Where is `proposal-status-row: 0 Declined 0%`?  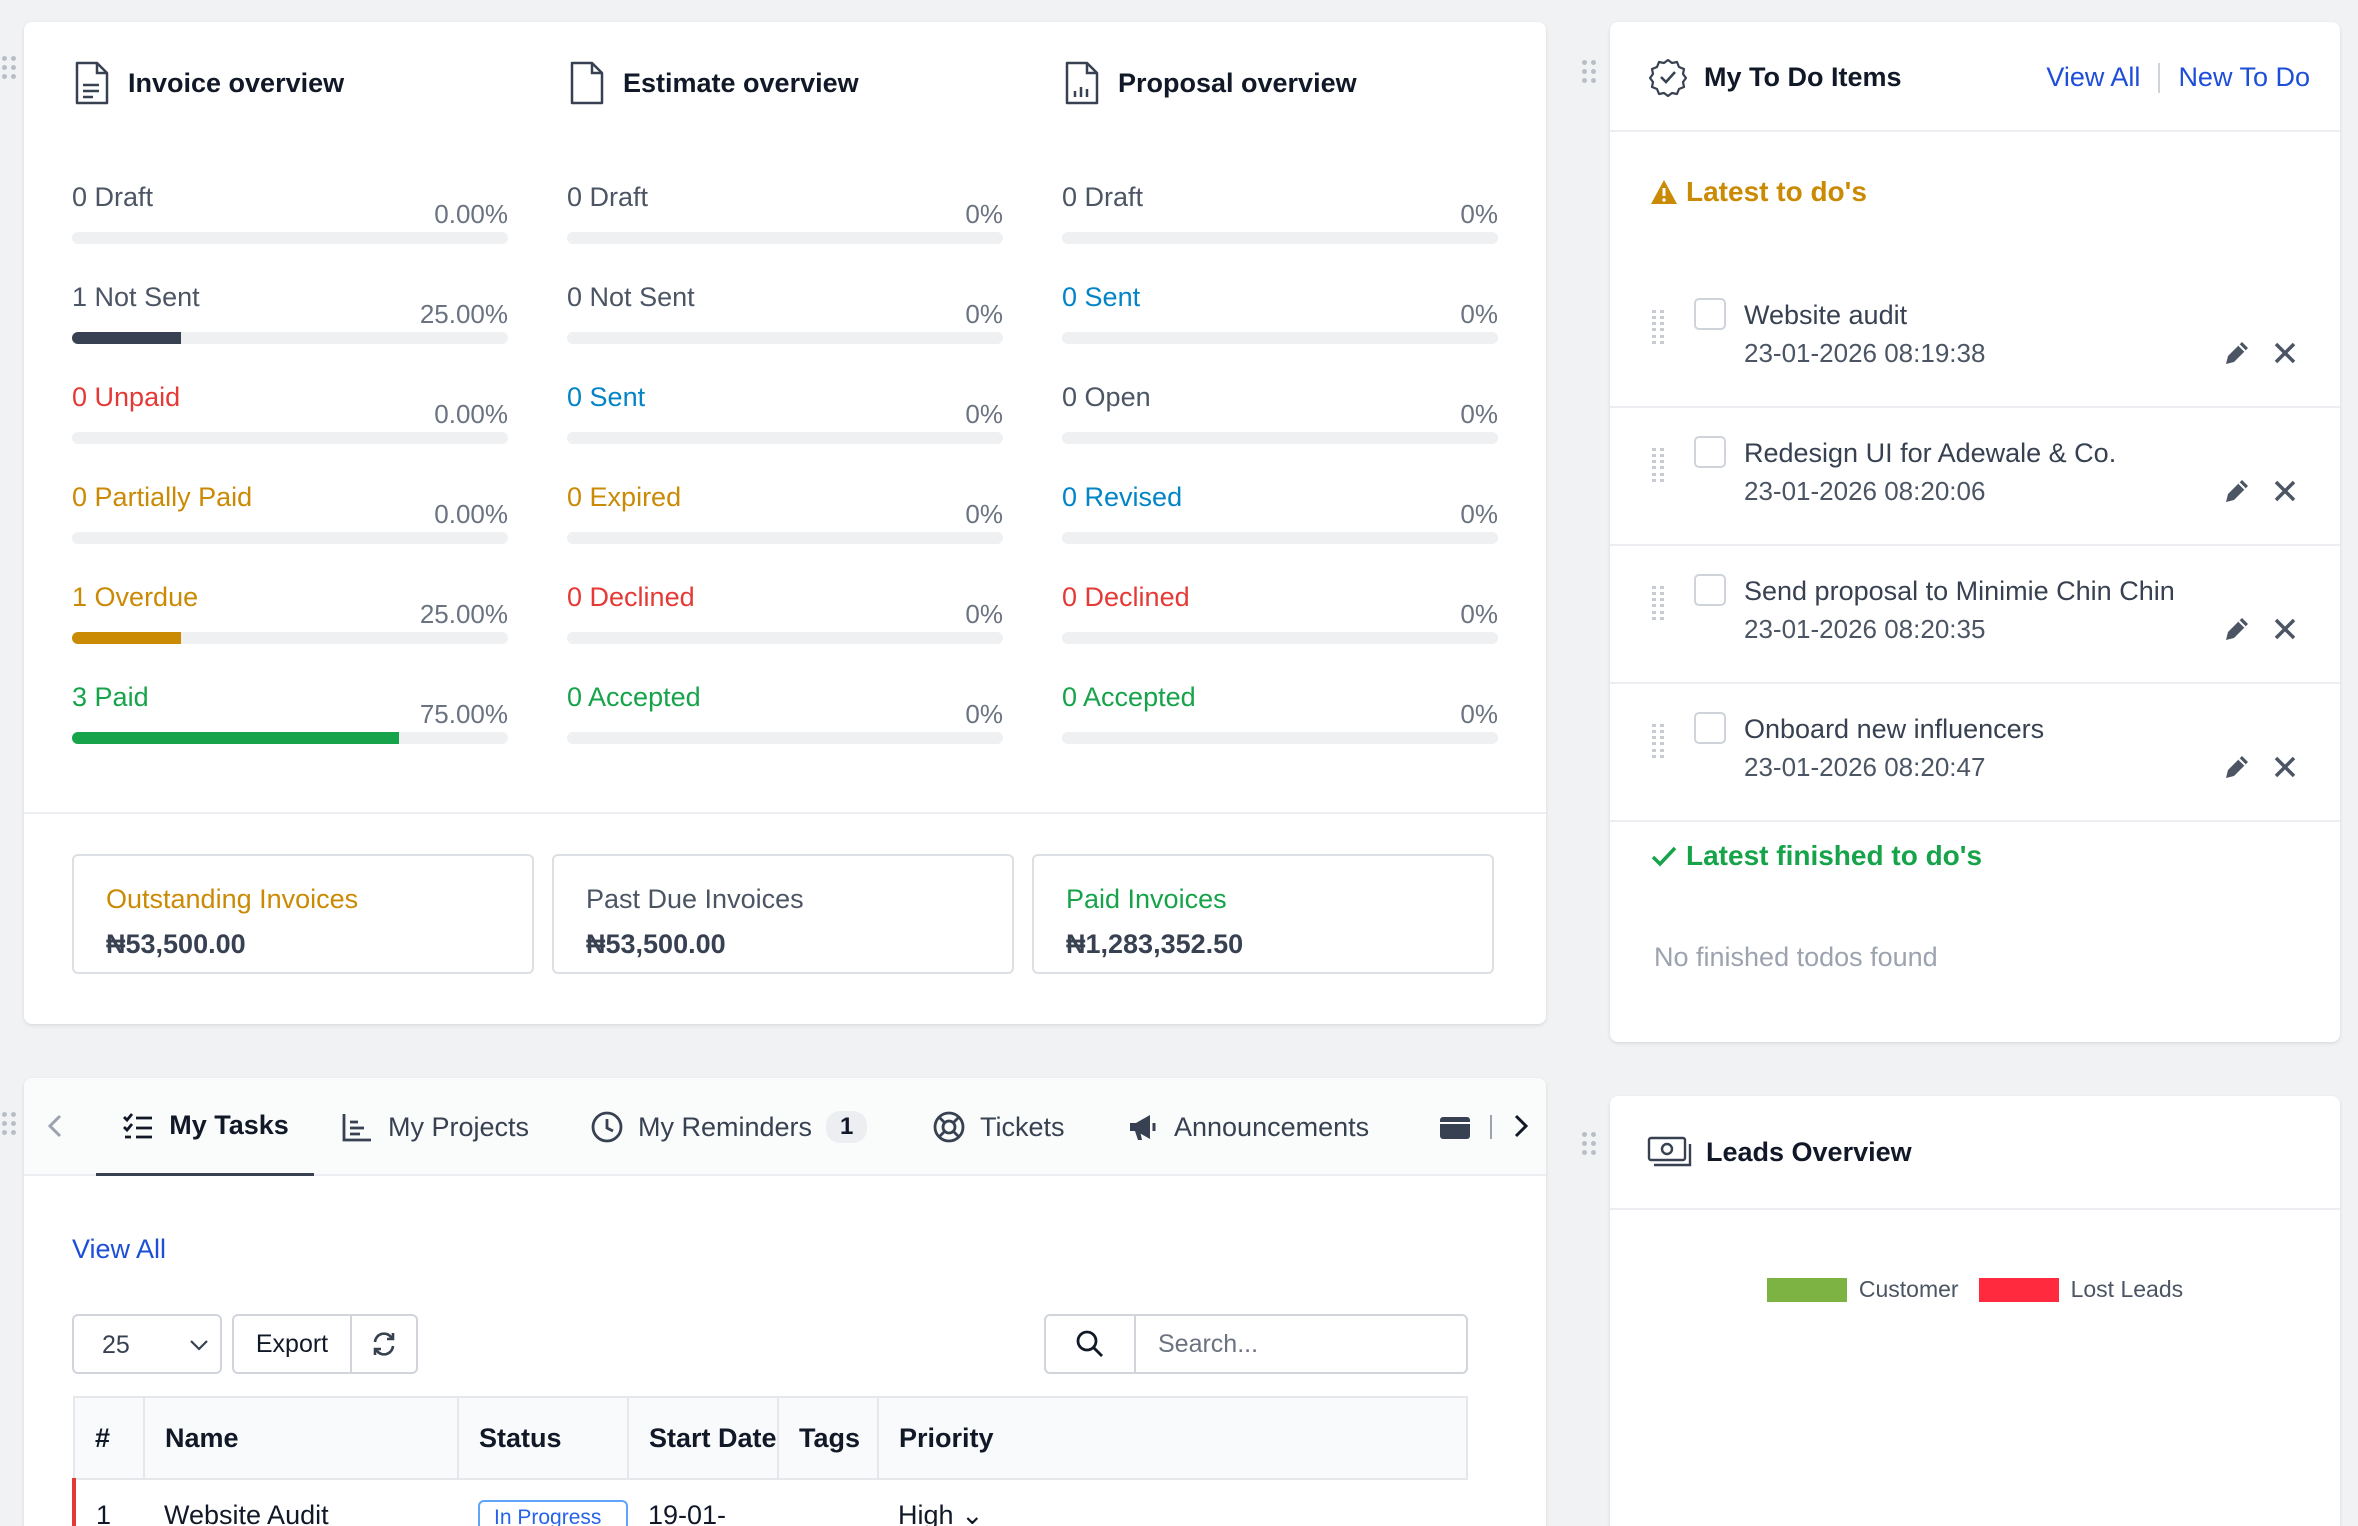 proposal-status-row: 0 Declined 0% is located at coordinates (1280, 632).